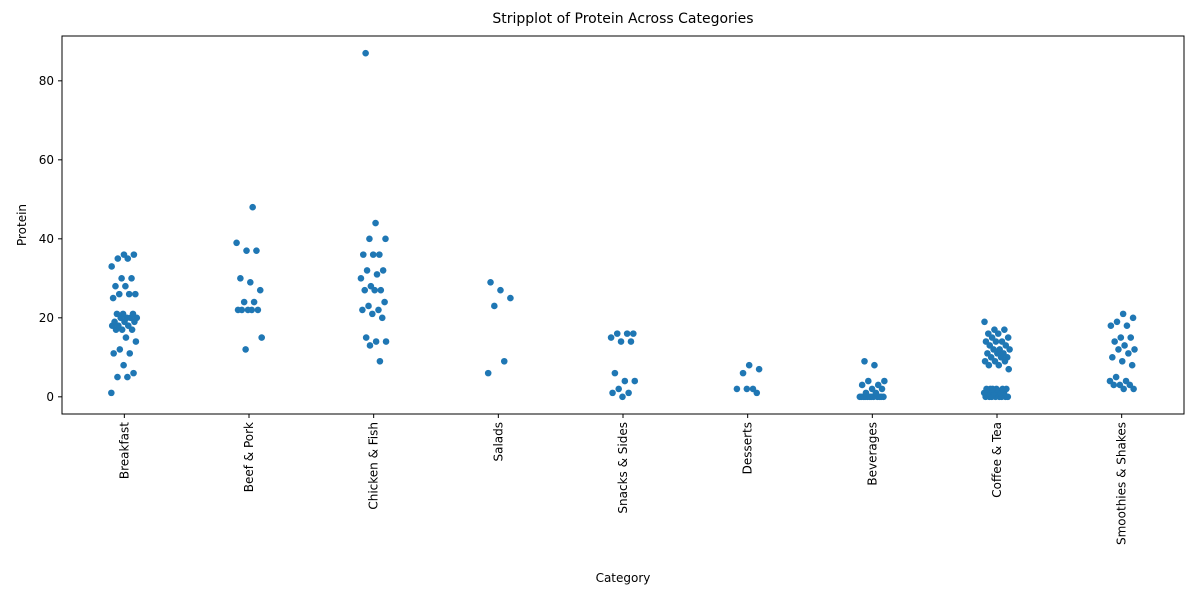 The width and height of the screenshot is (1200, 600). I want to click on y-tick-label: 40, so click(46, 239).